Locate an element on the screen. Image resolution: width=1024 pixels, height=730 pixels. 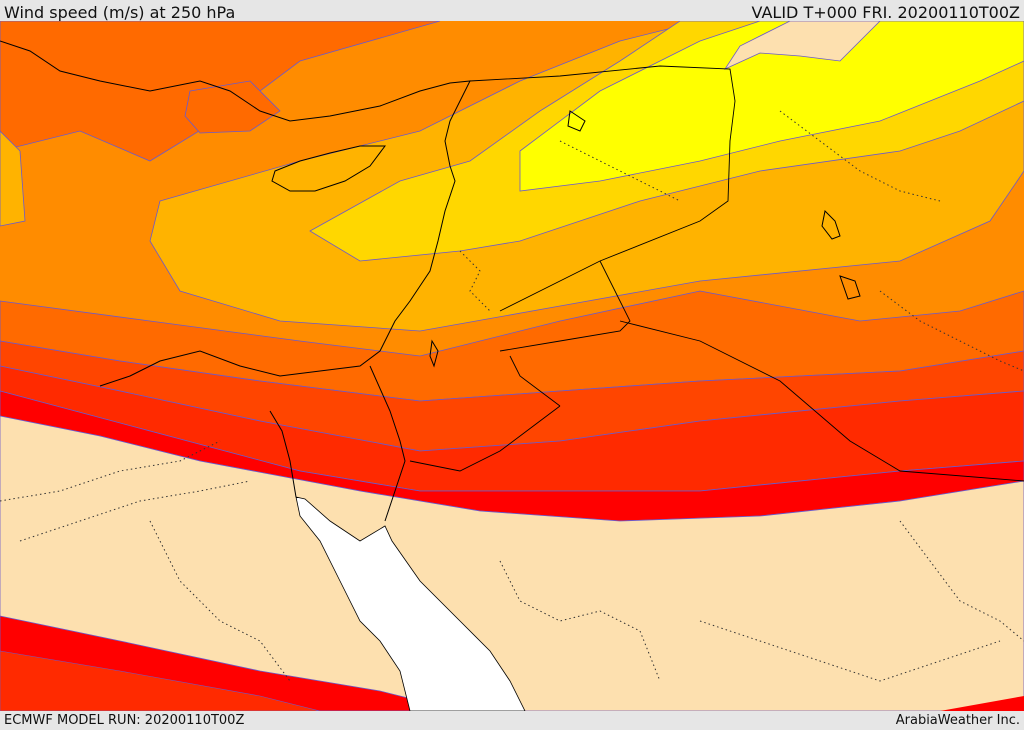
border-iraq-saudi is located at coordinates (821, 401).